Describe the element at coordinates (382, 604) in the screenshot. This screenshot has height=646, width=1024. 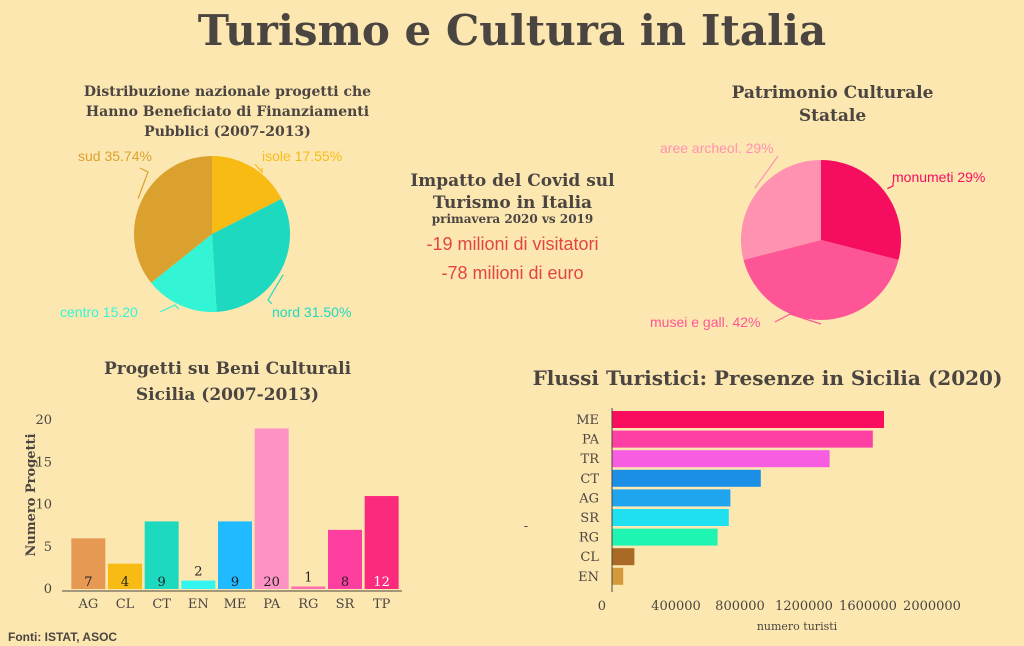
I see `bar-xtick-label: TP` at that location.